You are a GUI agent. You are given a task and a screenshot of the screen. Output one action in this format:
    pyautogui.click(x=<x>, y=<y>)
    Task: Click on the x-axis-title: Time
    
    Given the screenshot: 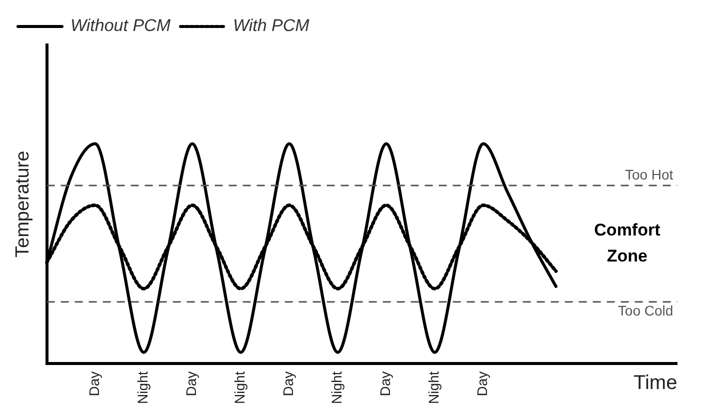 What is the action you would take?
    pyautogui.click(x=655, y=383)
    